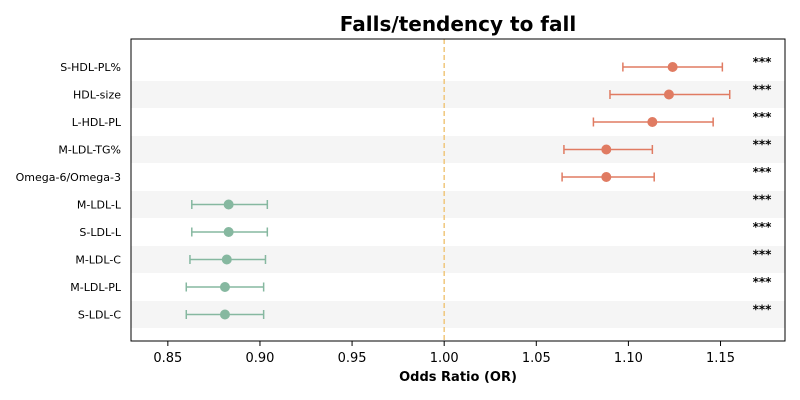 This screenshot has height=400, width=800. Describe the element at coordinates (99, 315) in the screenshot. I see `row-label: S-LDL-C` at that location.